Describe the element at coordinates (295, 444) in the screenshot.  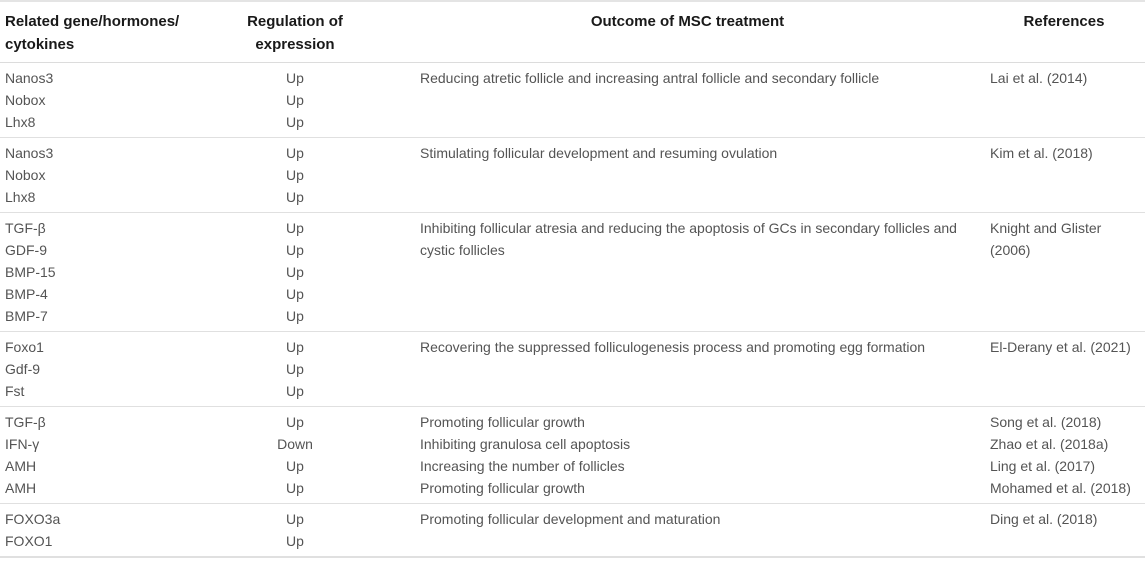
I see `regulation-value: Down` at that location.